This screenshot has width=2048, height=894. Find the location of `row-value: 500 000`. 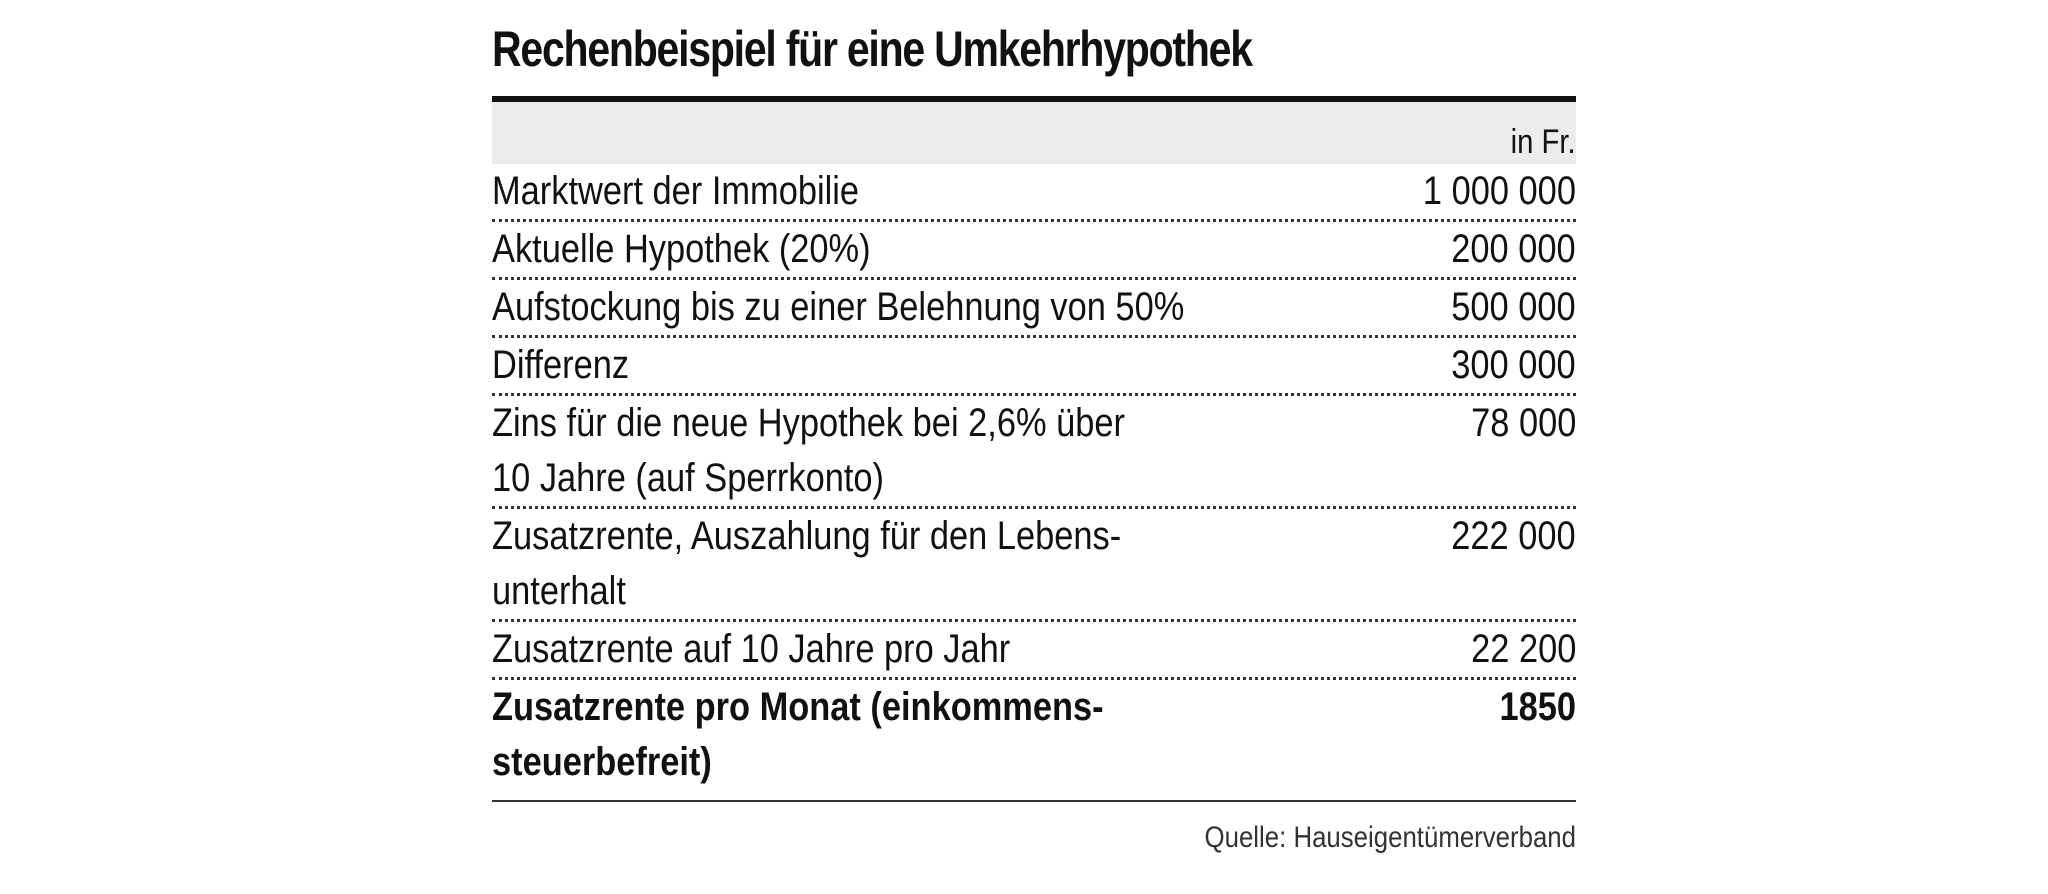

row-value: 500 000 is located at coordinates (1513, 307).